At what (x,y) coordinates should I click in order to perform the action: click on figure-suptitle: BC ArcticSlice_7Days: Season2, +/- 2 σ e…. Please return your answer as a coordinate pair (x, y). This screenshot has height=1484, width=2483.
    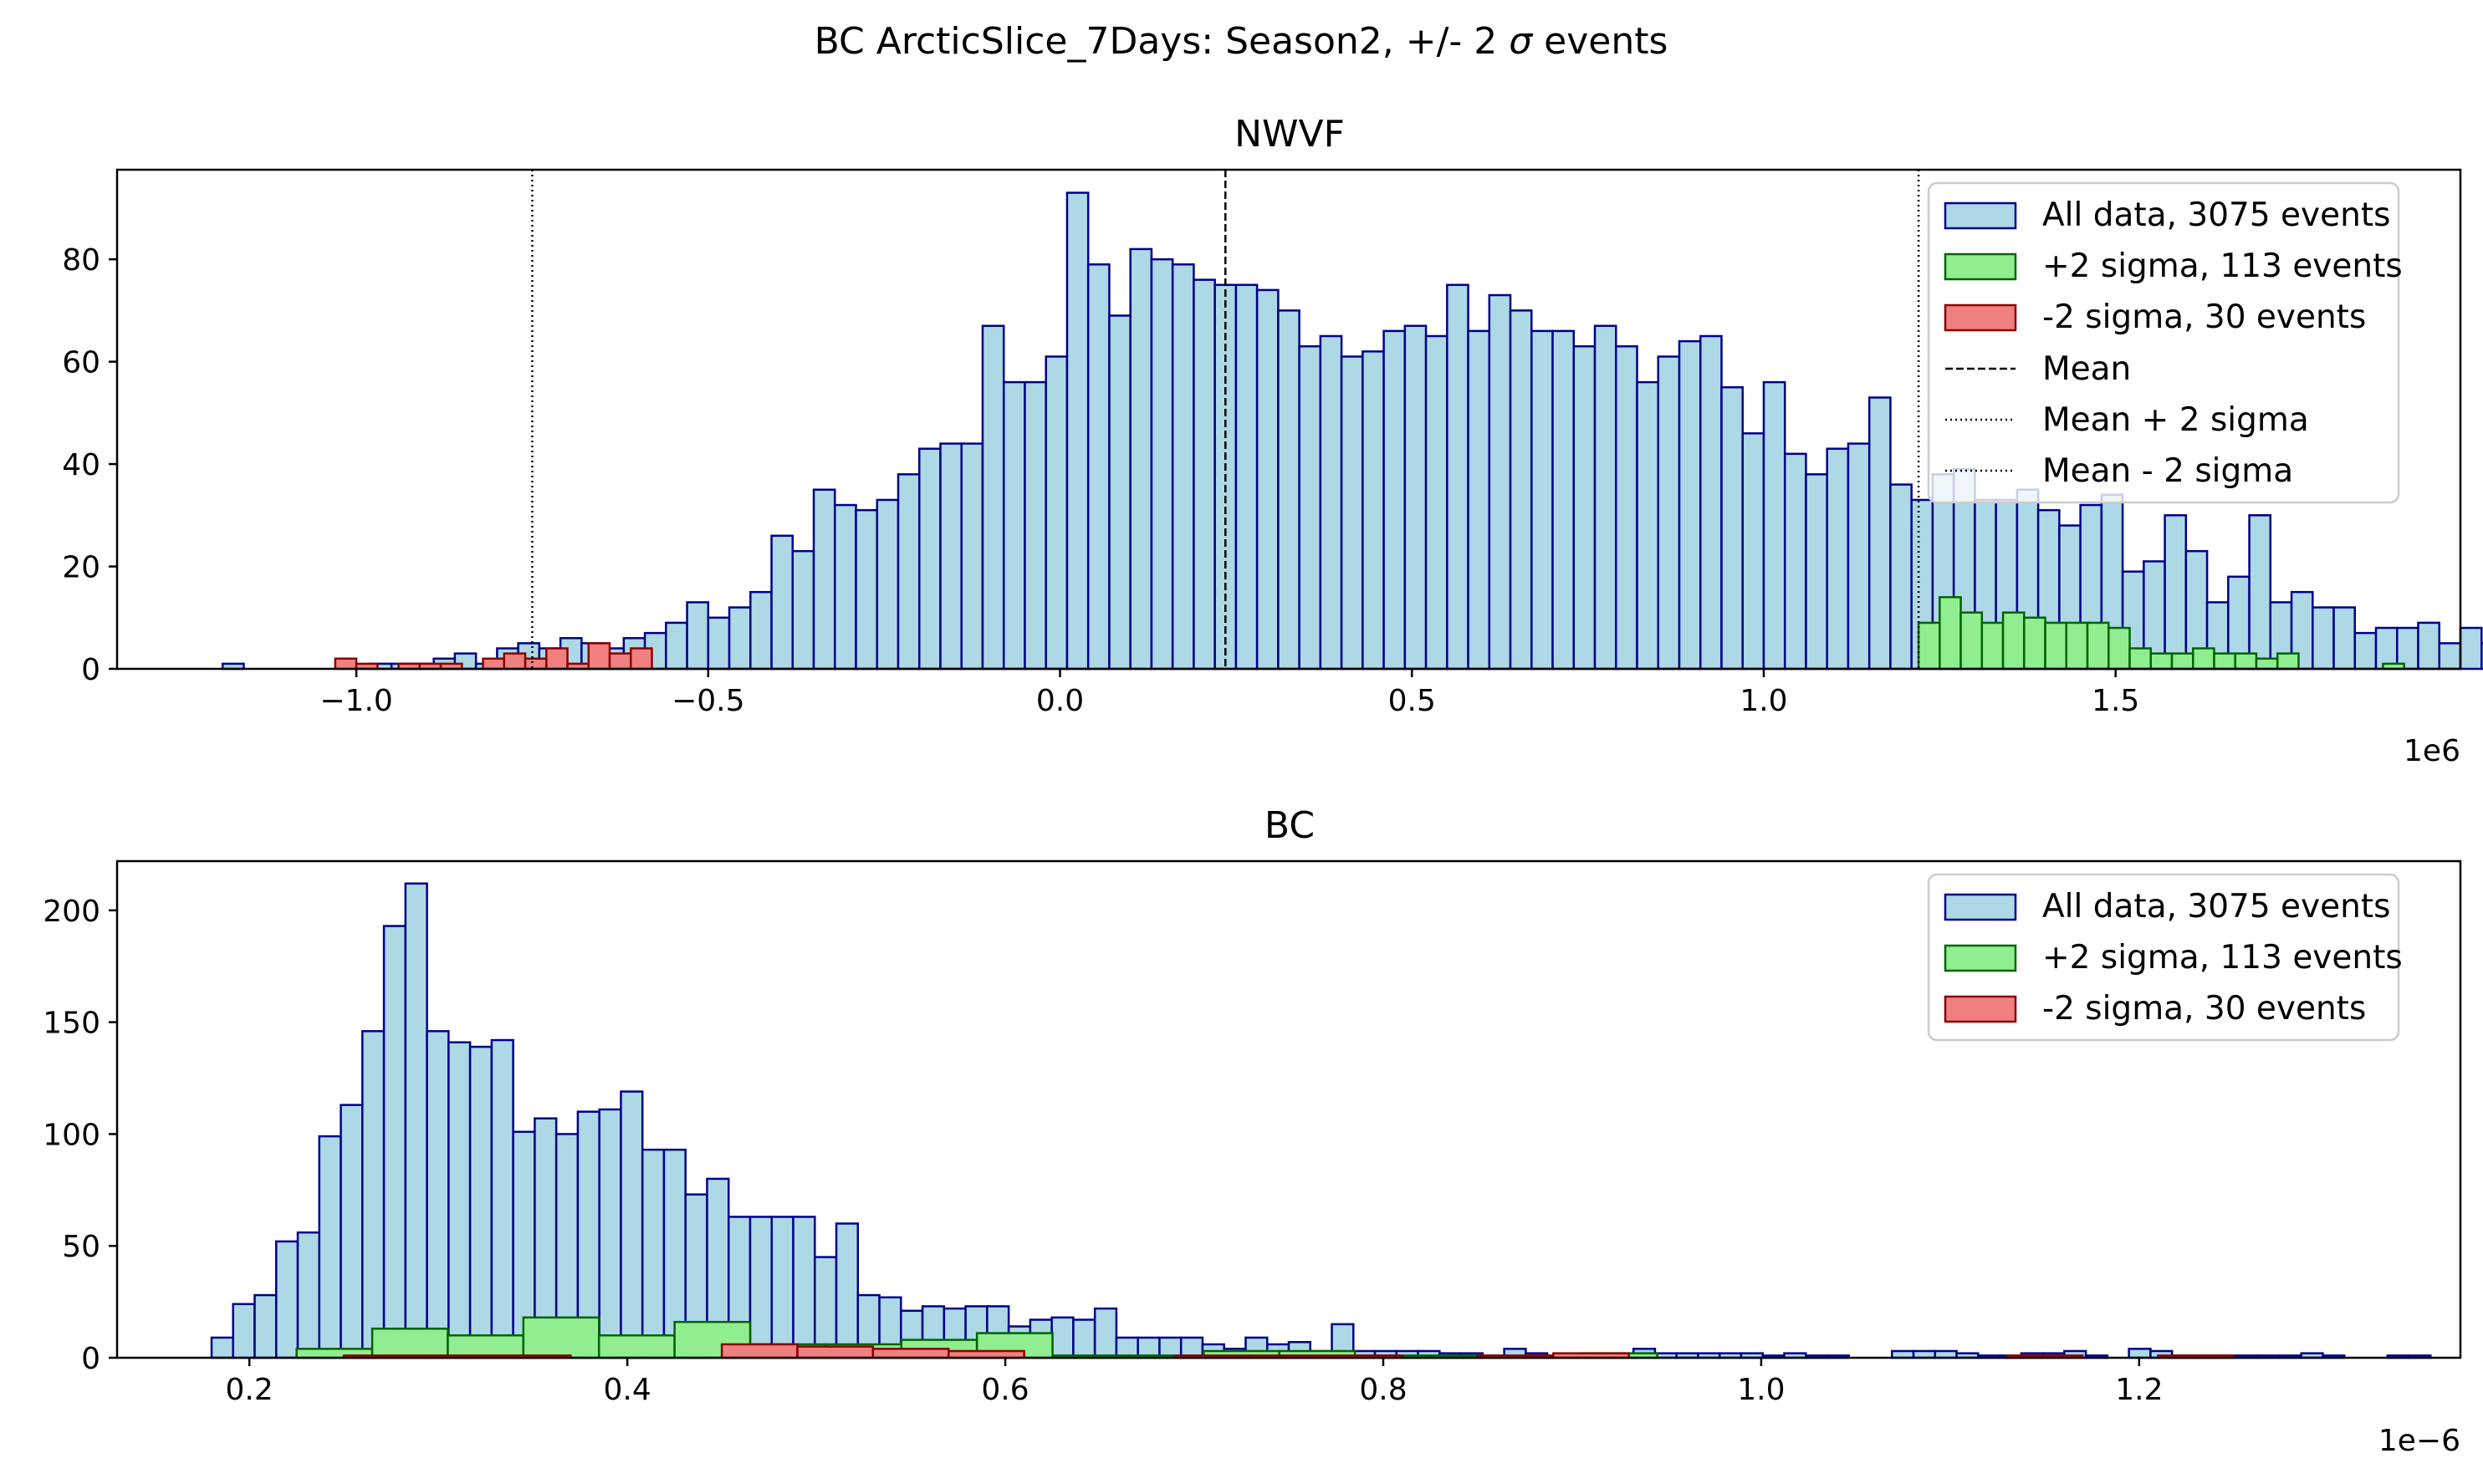
    Looking at the image, I should click on (1241, 41).